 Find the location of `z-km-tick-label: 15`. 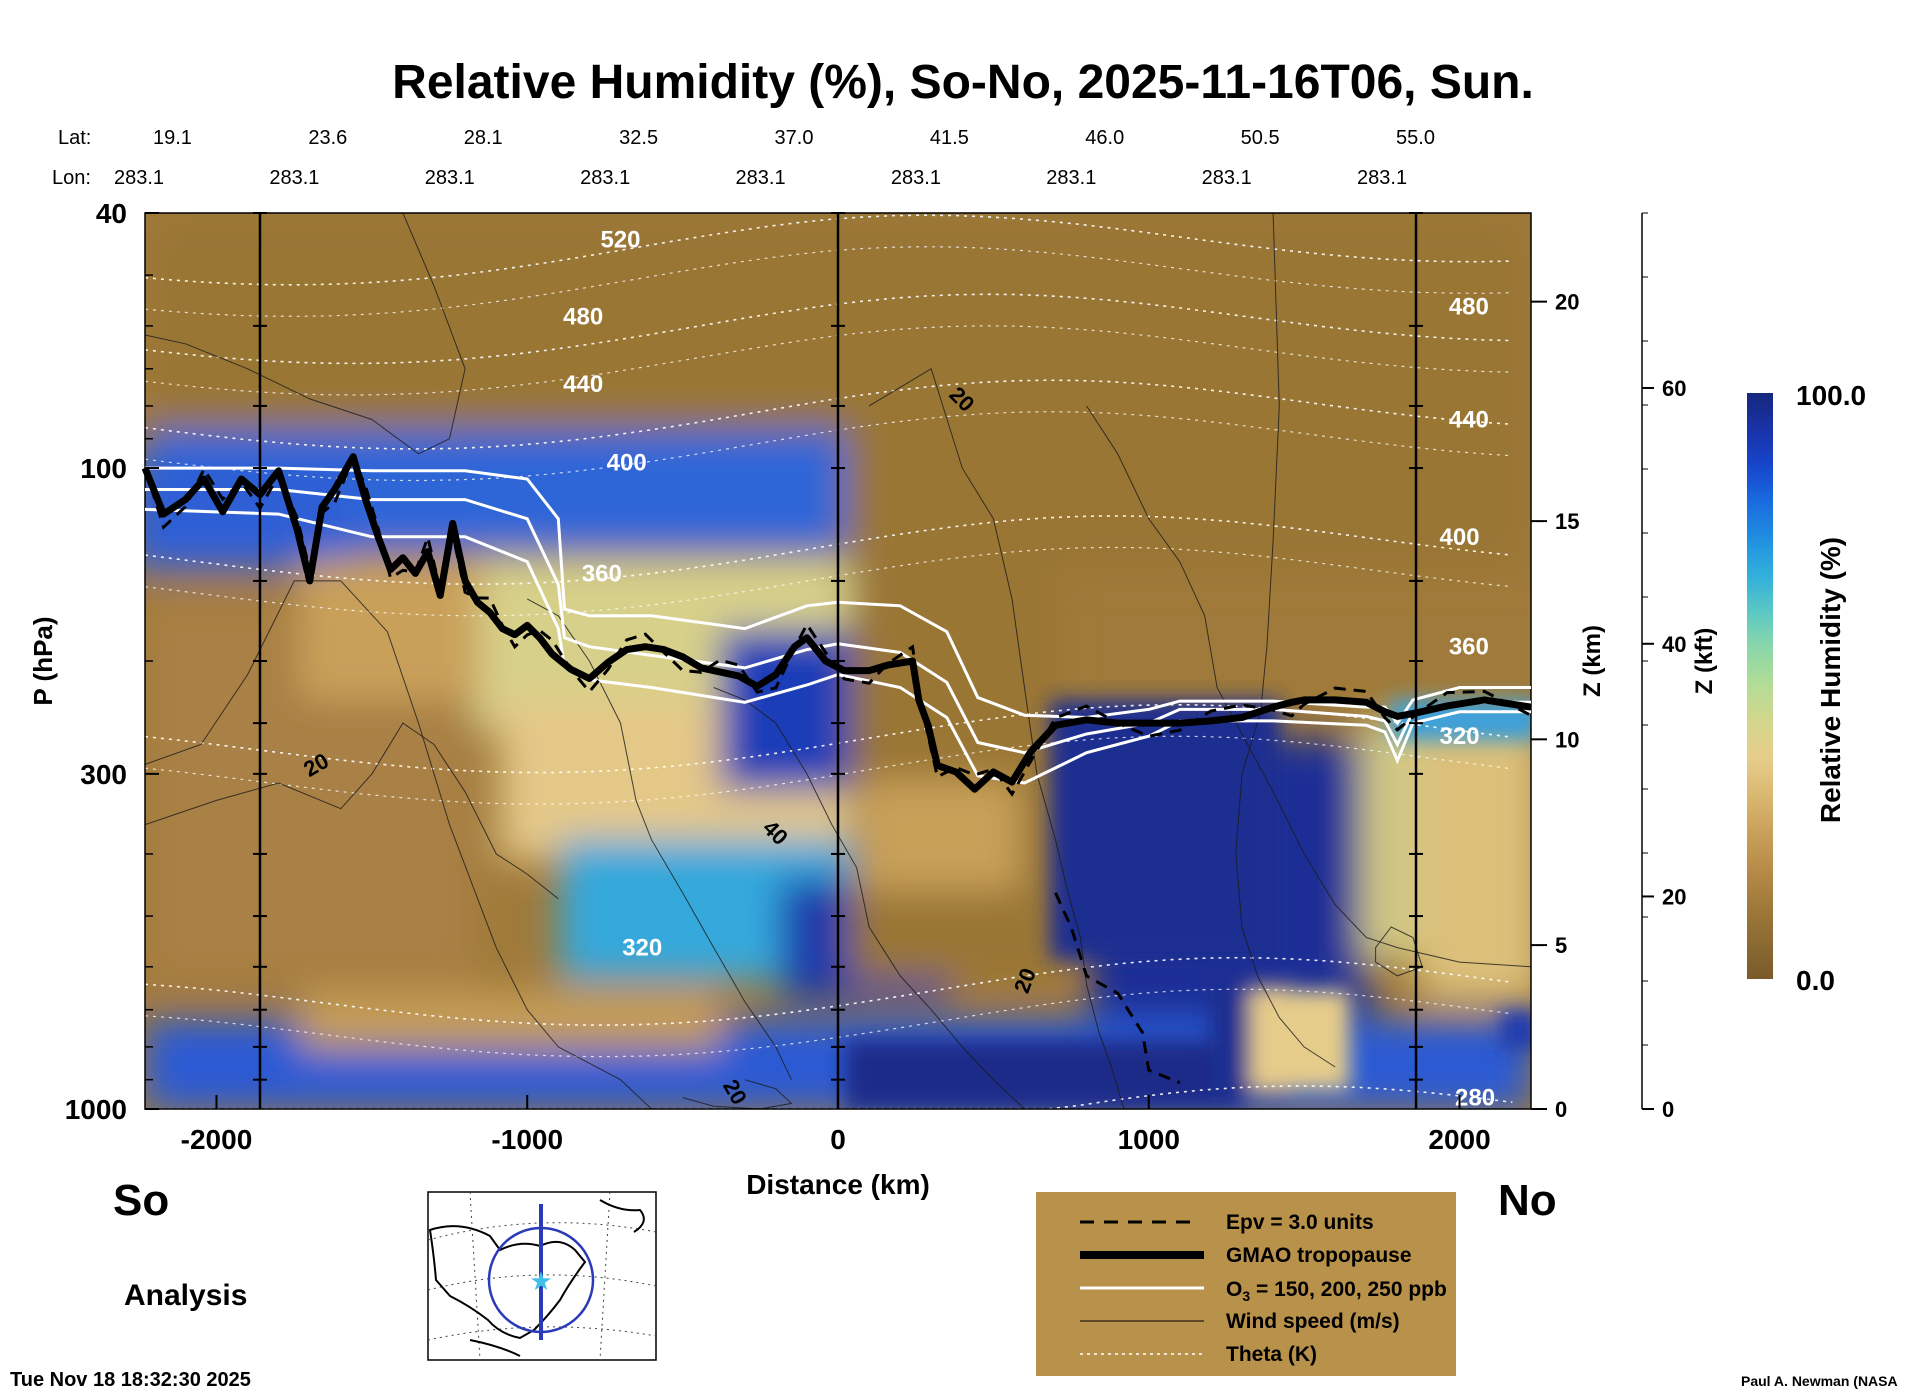

z-km-tick-label: 15 is located at coordinates (1567, 521).